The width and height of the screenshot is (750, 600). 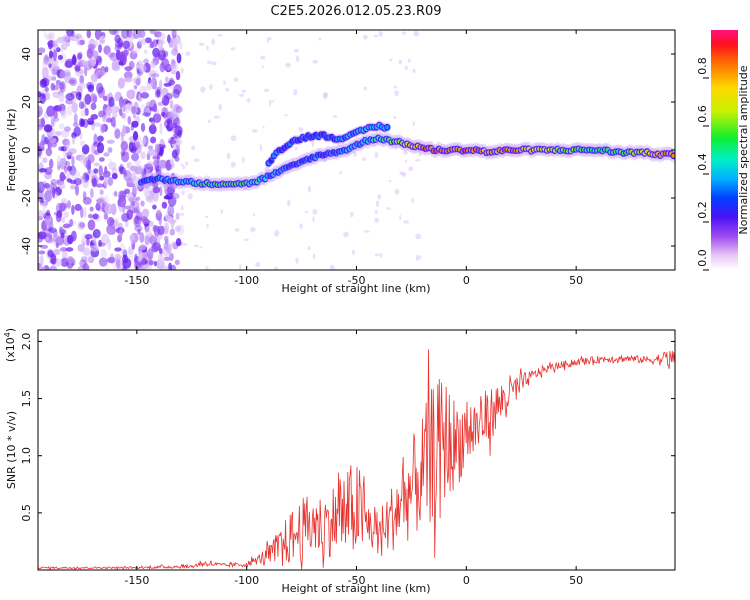 I want to click on spectrogram-x-tick-label: -50, so click(x=357, y=280).